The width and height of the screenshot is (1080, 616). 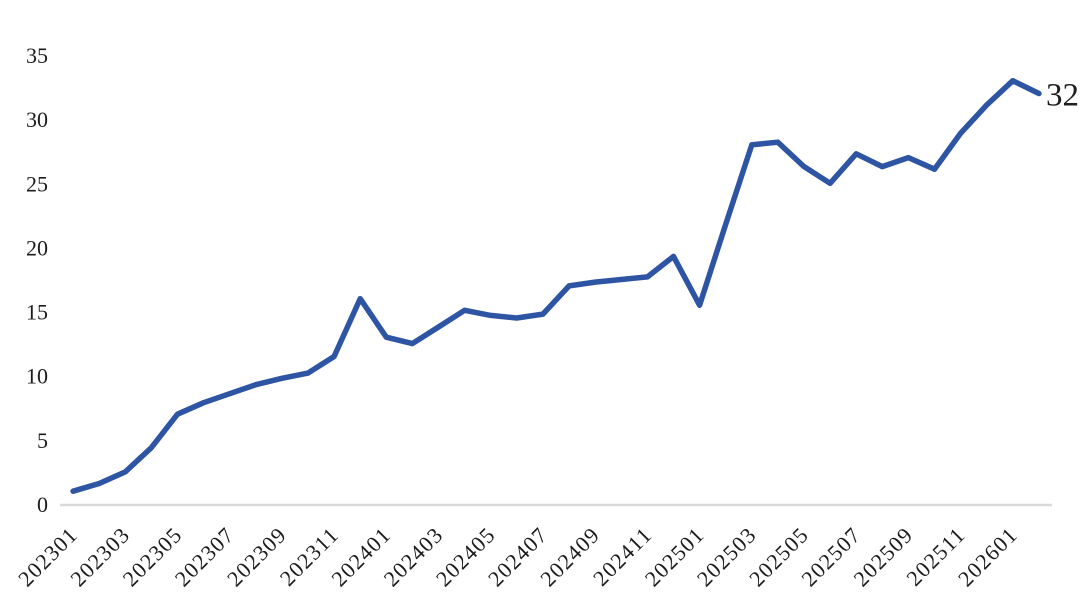 What do you see at coordinates (37, 312) in the screenshot?
I see `y-axis-tick-label: 15` at bounding box center [37, 312].